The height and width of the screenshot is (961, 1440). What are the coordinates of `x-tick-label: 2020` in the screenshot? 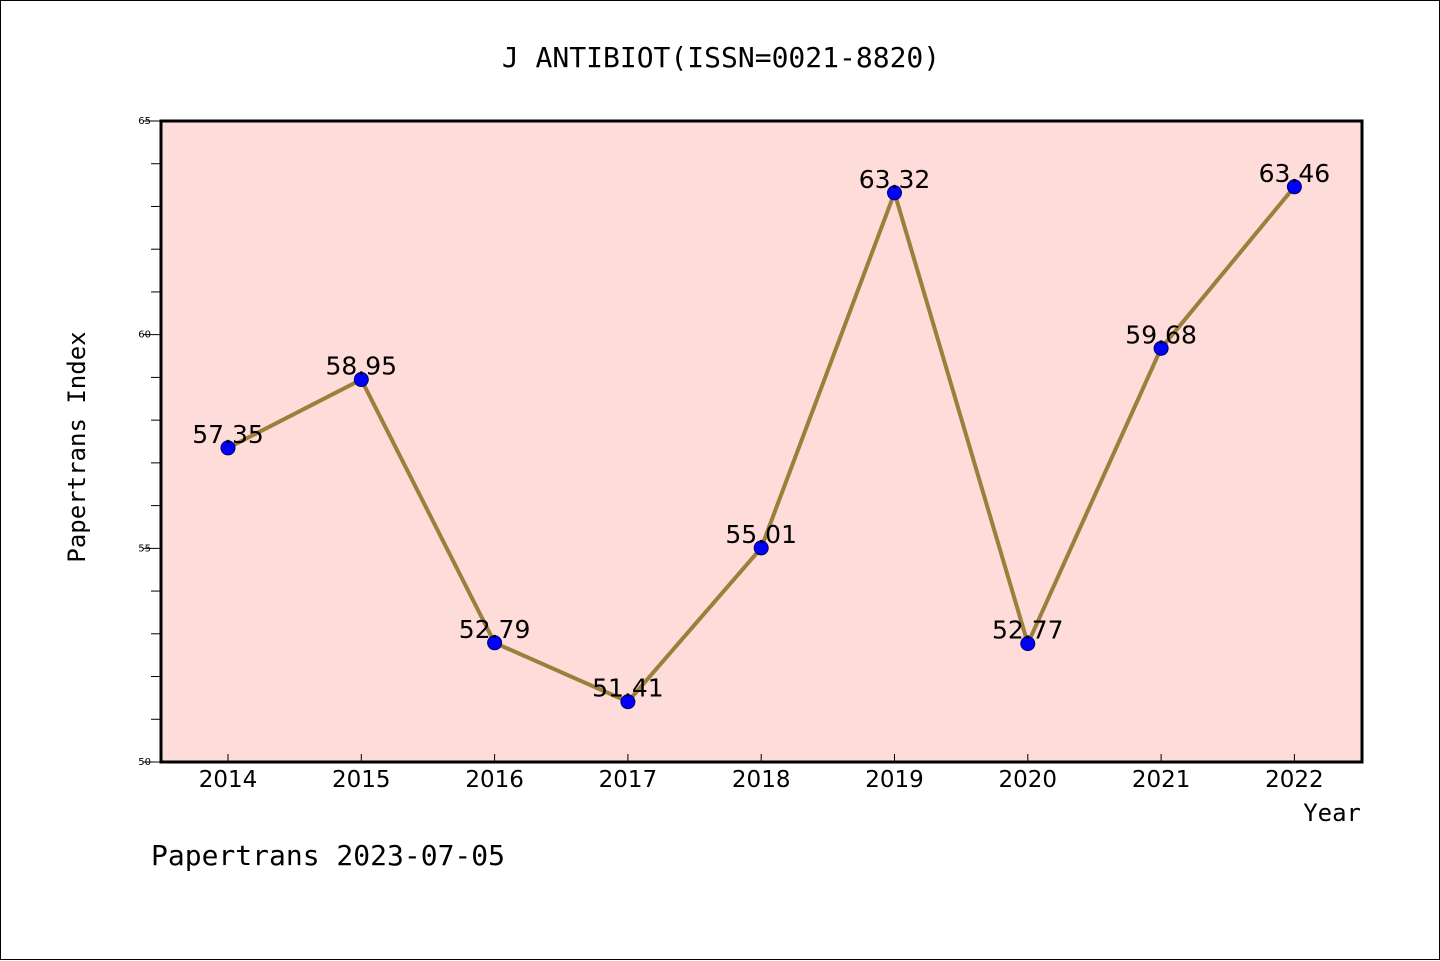 It's located at (1028, 780).